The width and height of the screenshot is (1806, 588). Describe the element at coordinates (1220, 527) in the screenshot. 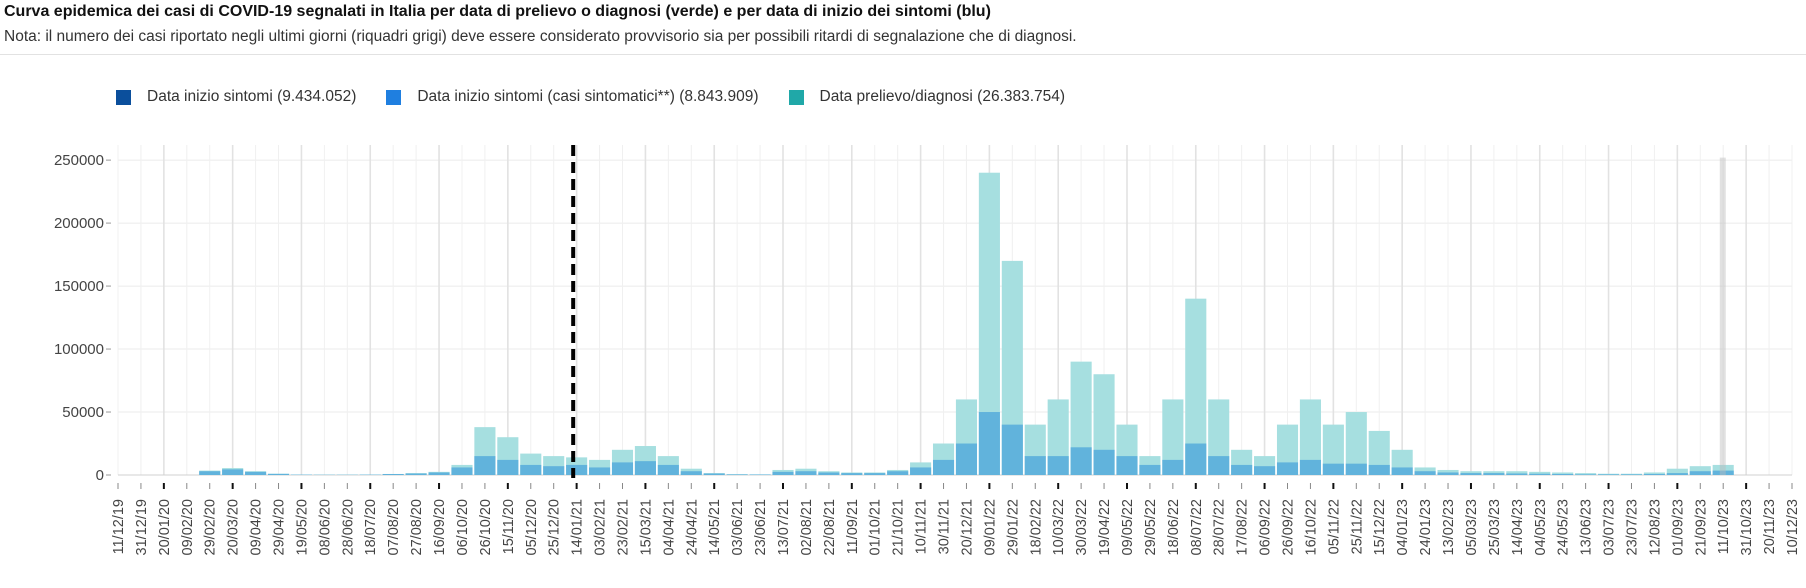

I see `x-tick-label: 28/07/22` at that location.